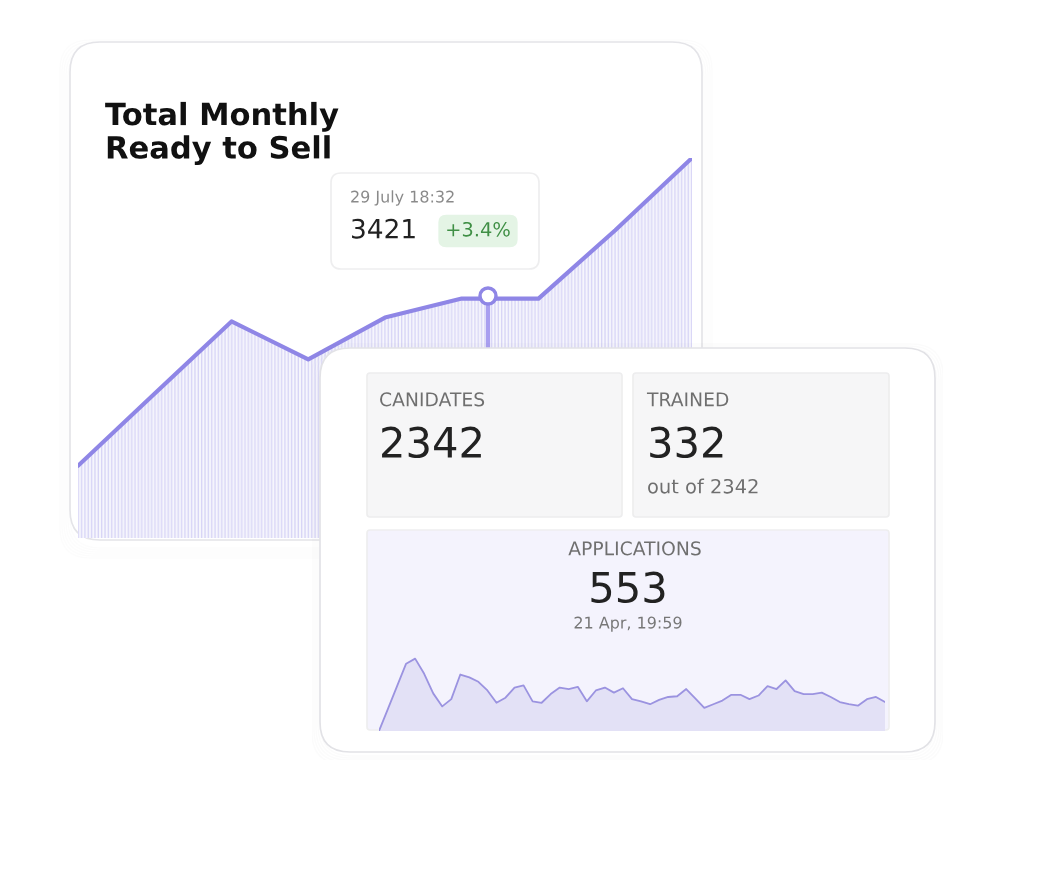  I want to click on chart-subtitle: 553, so click(628, 587).